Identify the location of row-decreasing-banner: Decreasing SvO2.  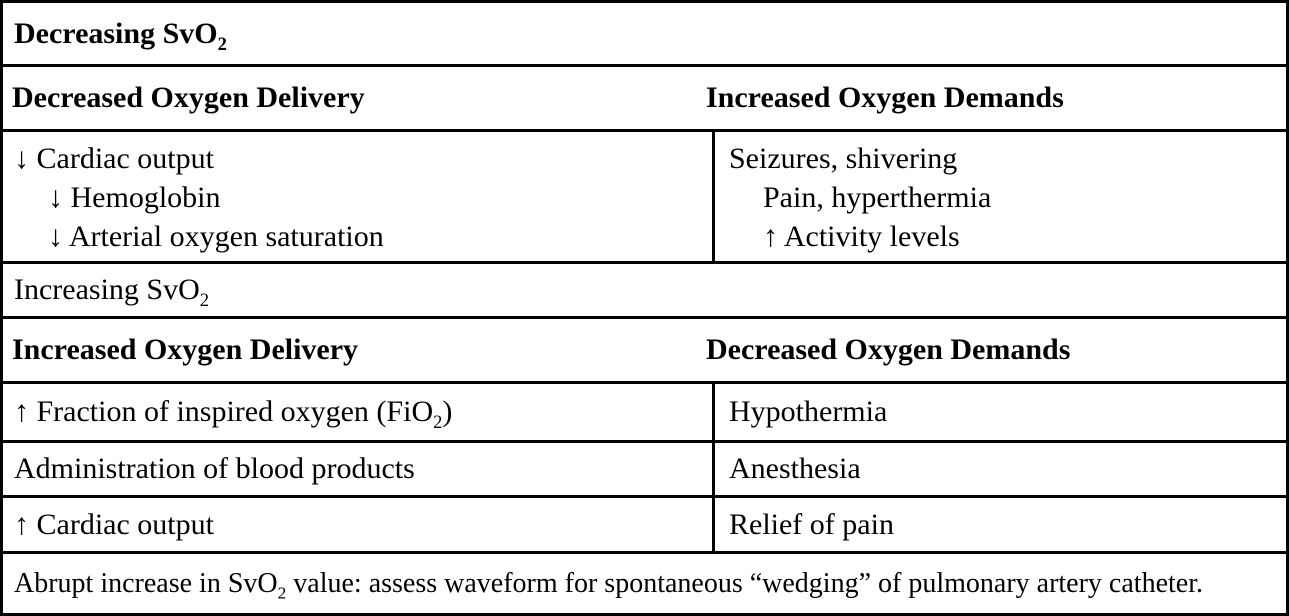
(644, 35).